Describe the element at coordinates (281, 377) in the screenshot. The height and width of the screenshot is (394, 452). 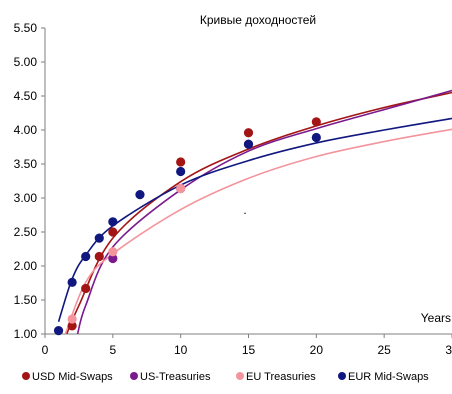
I see `eu-treasuries-legend-label: EU Treasuries` at that location.